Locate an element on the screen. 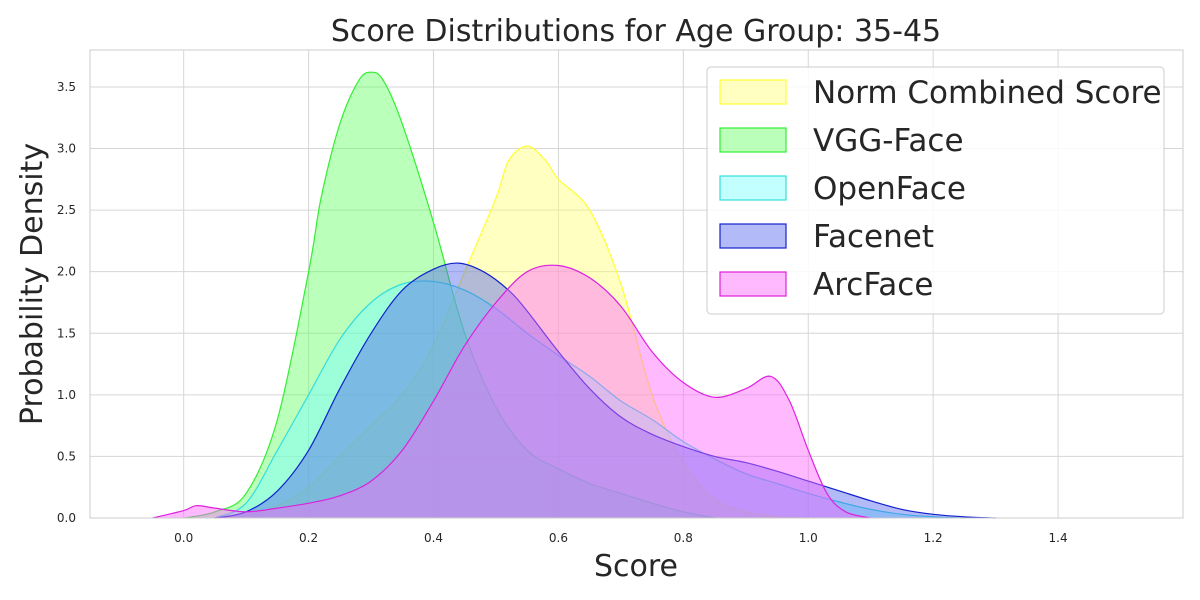  legend-label-facenet: Facenet is located at coordinates (873, 237).